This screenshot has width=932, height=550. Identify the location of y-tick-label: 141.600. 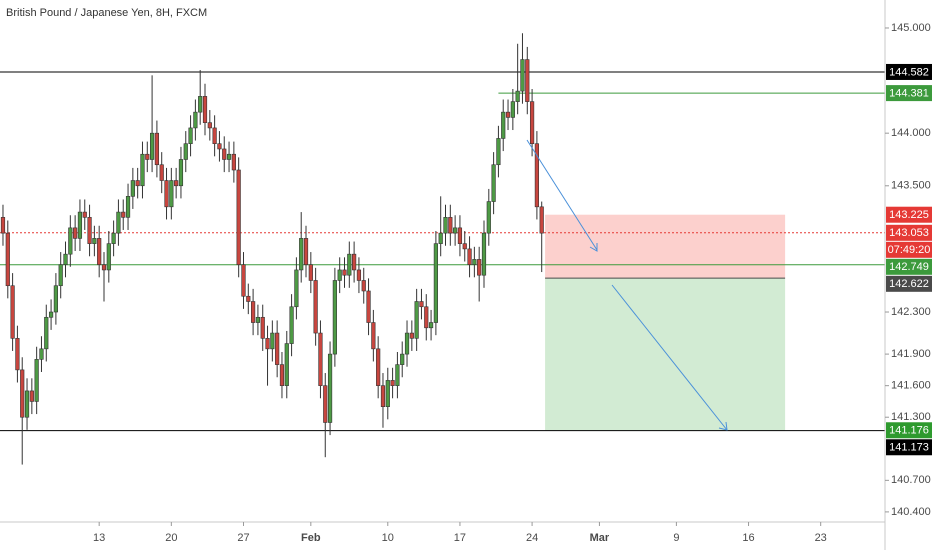
(911, 386).